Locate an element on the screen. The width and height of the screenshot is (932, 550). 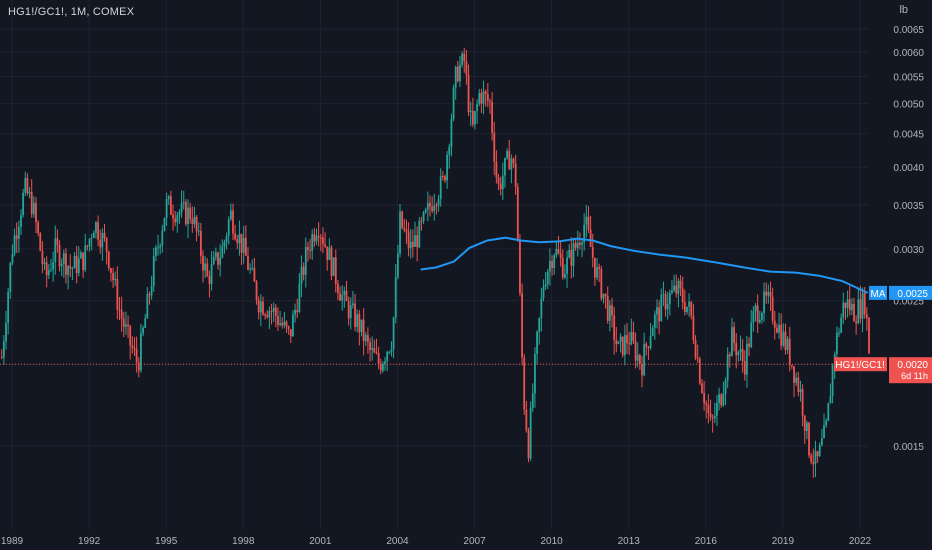
x-tick-label: 2004 is located at coordinates (397, 541).